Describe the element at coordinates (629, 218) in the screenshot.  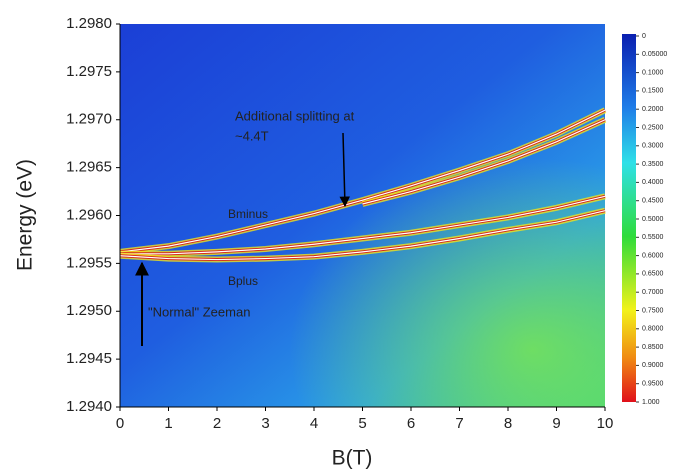
I see `colorbar` at that location.